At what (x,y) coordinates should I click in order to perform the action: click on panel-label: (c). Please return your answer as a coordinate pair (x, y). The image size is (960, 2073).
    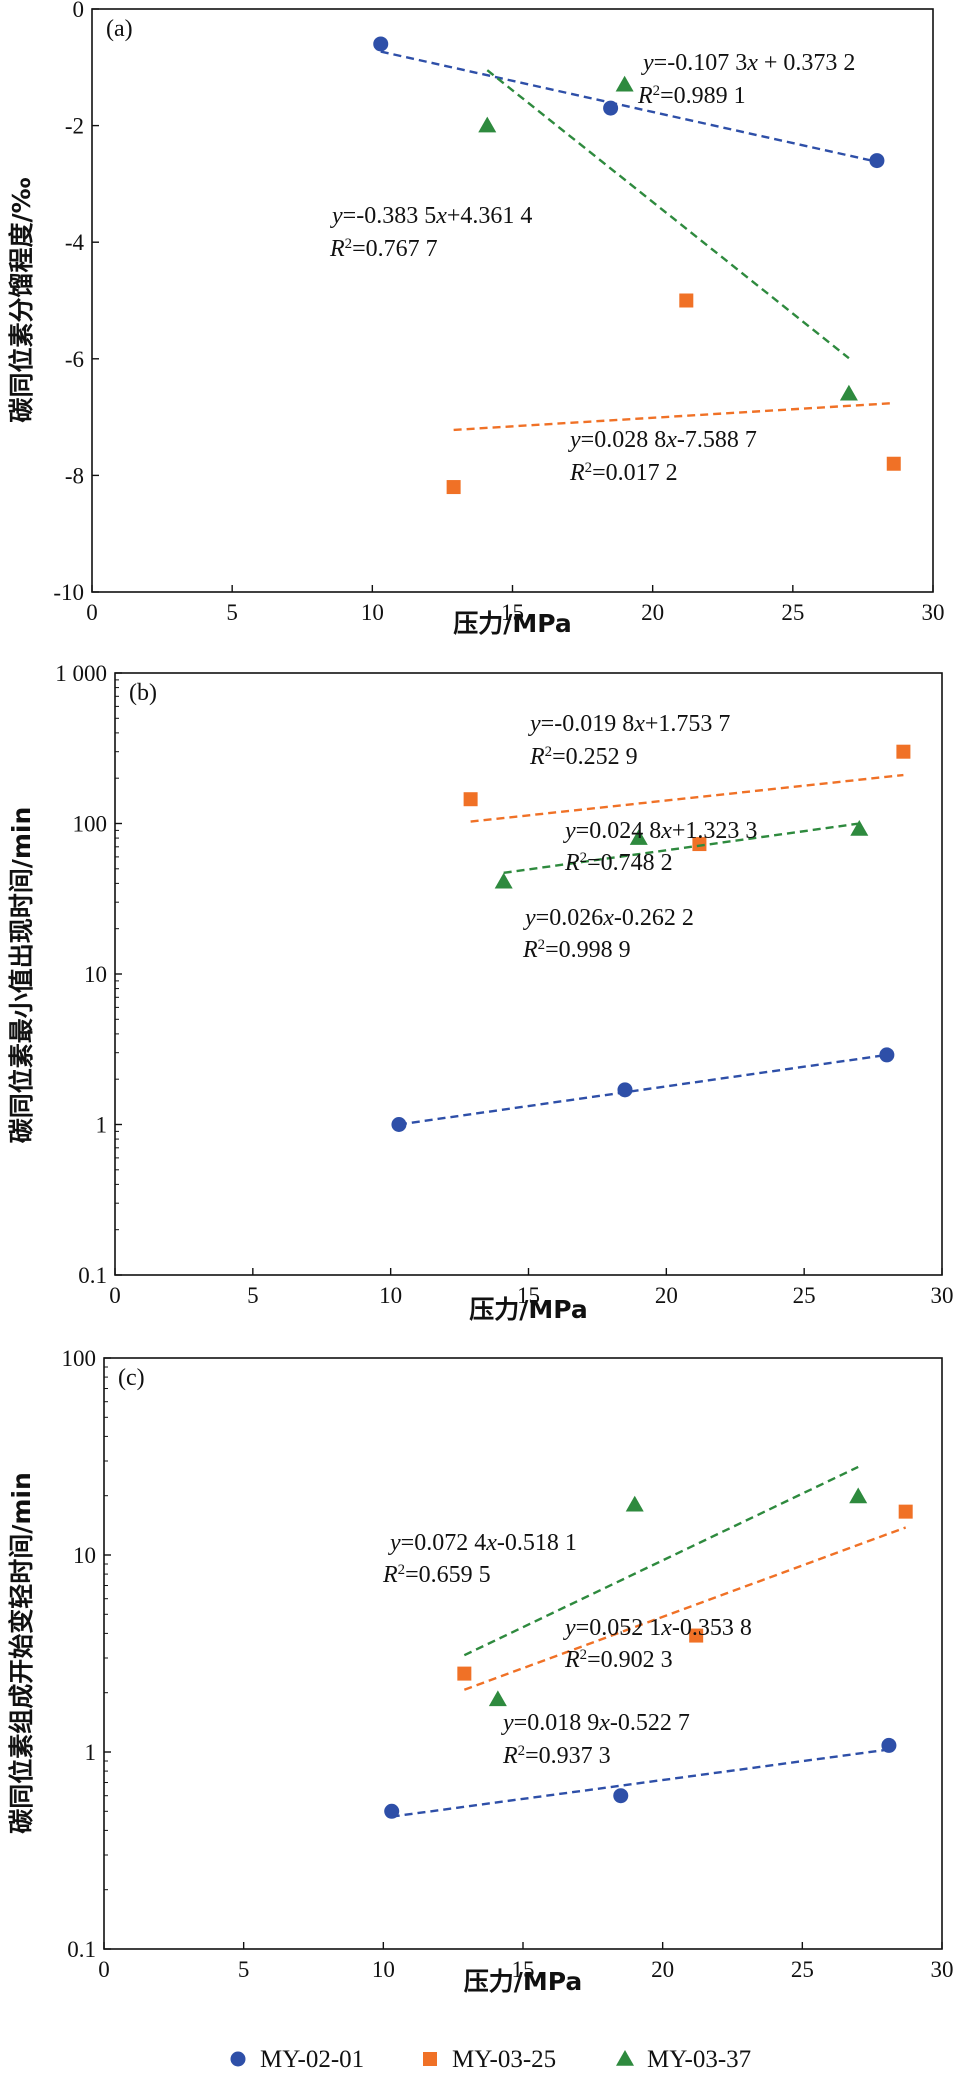
    Looking at the image, I should click on (131, 1378).